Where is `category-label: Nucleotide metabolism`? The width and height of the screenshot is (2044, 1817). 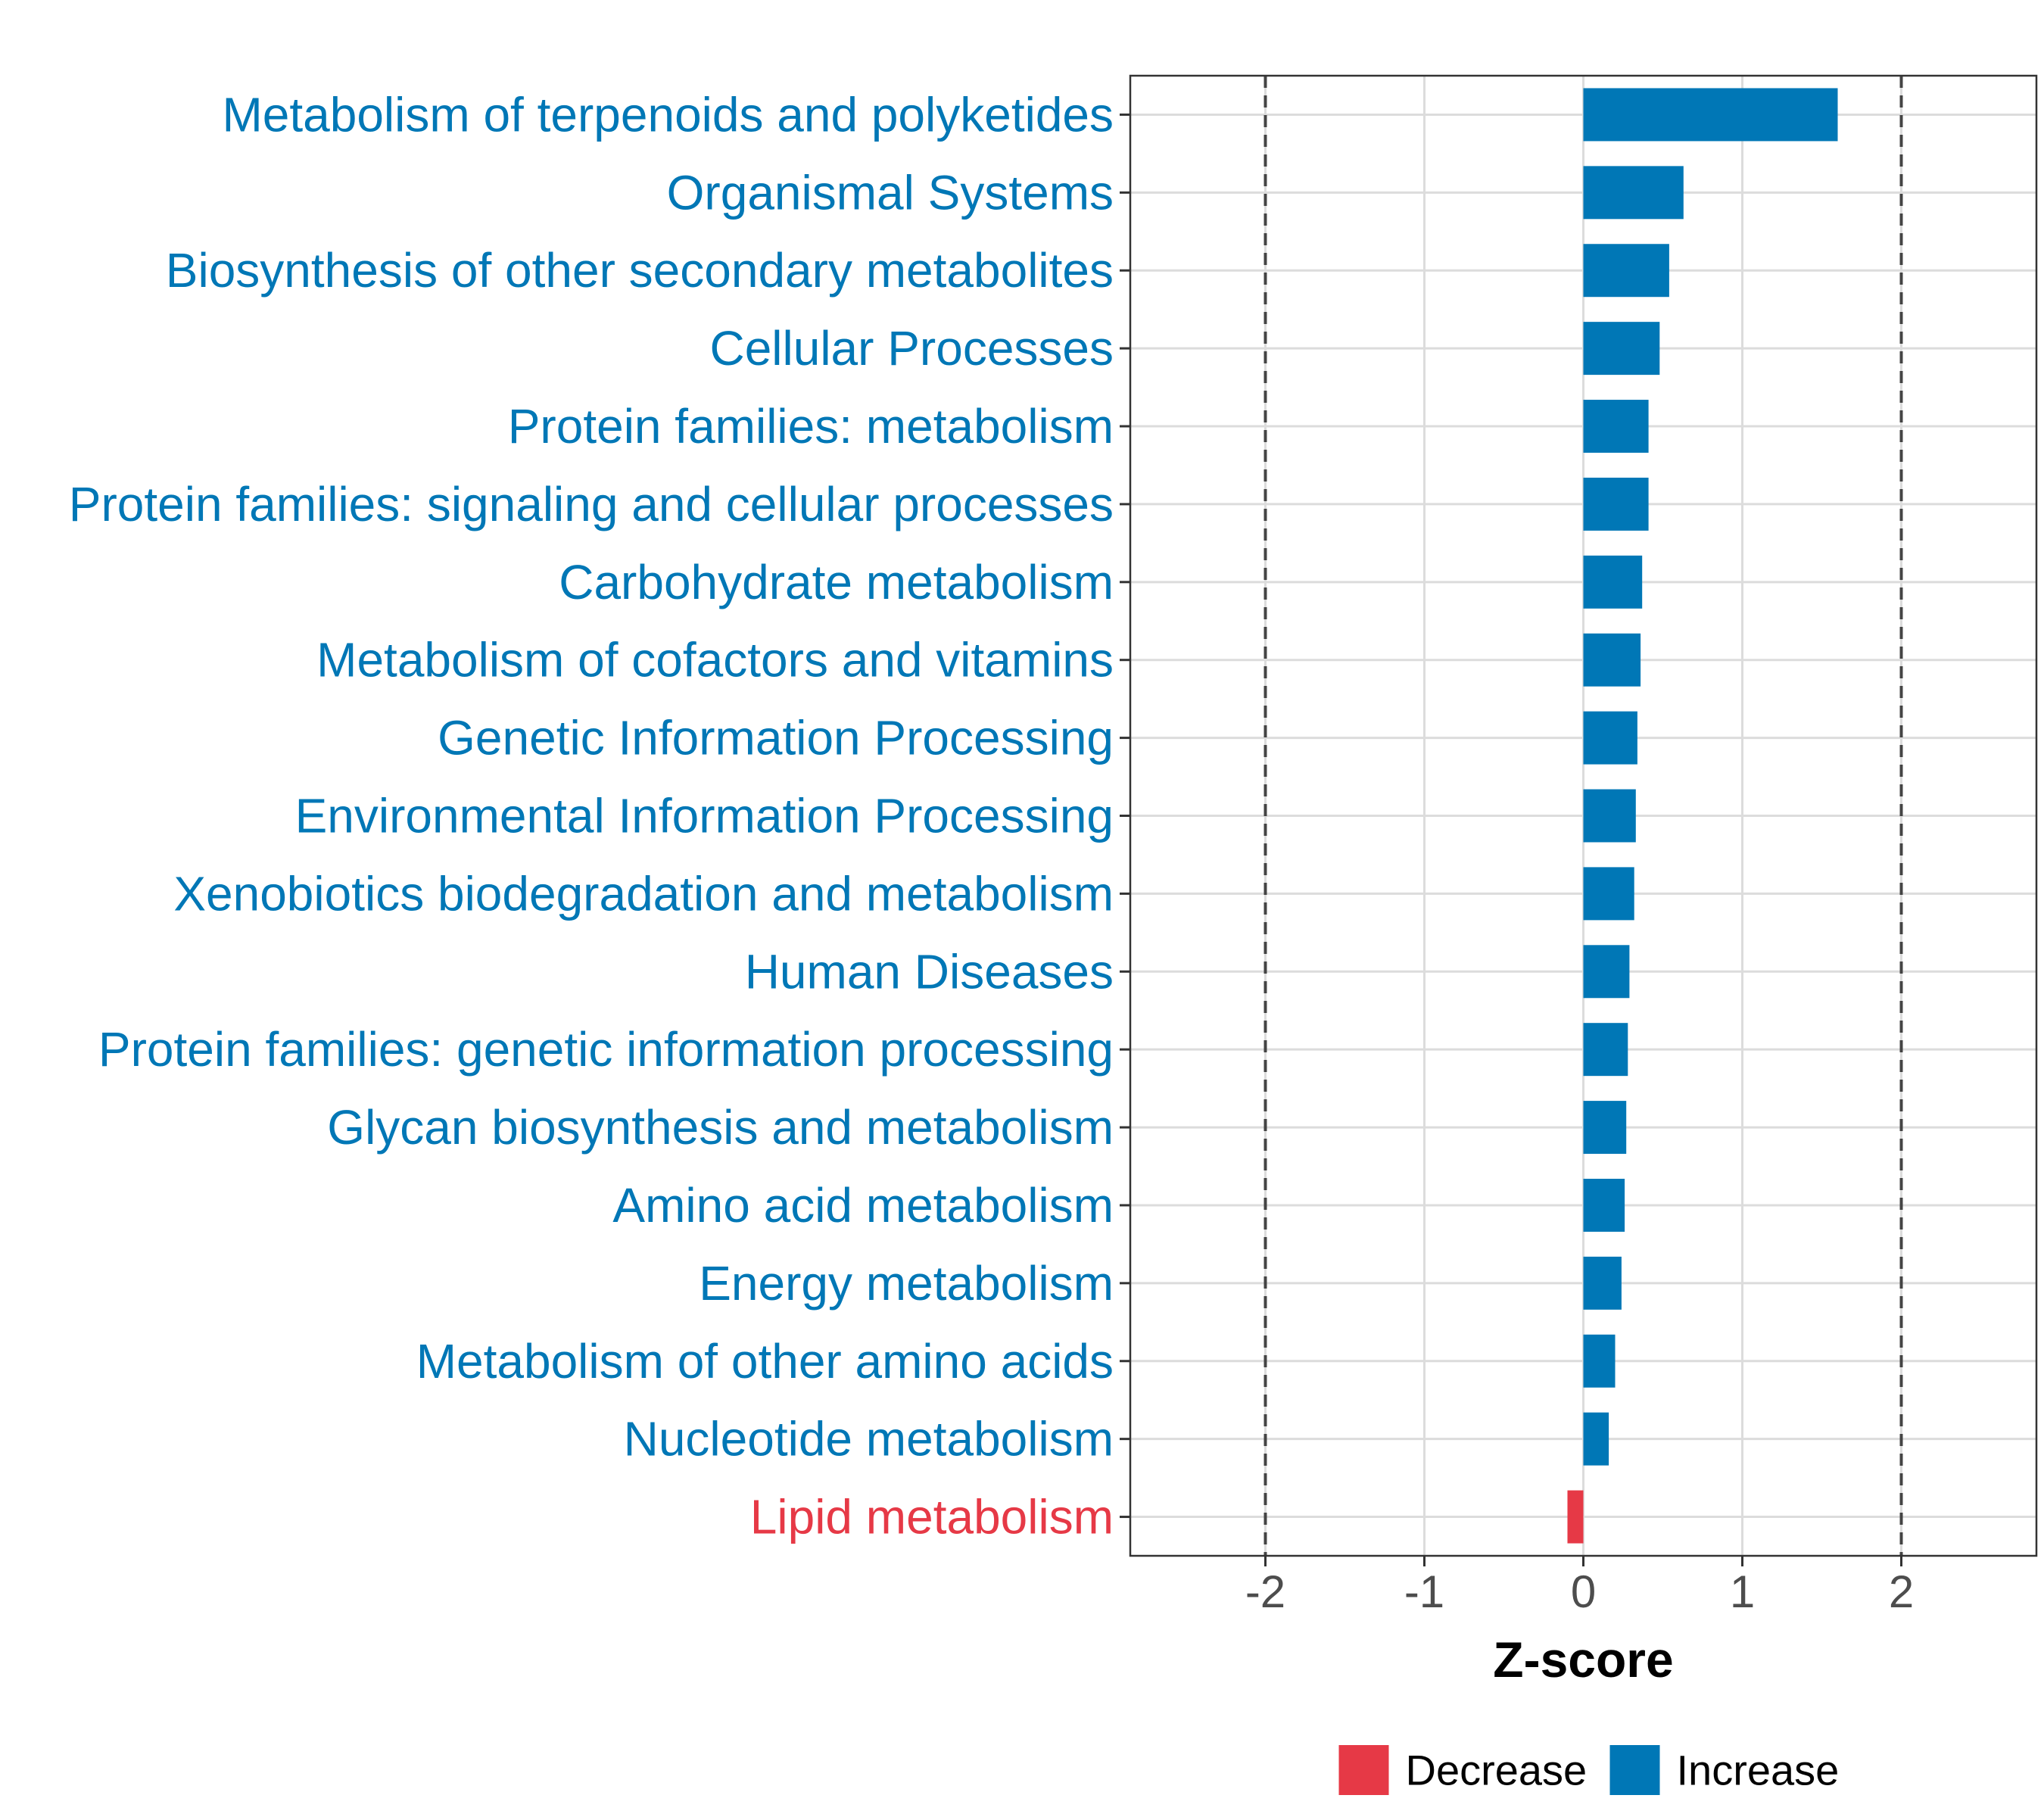 category-label: Nucleotide metabolism is located at coordinates (869, 1439).